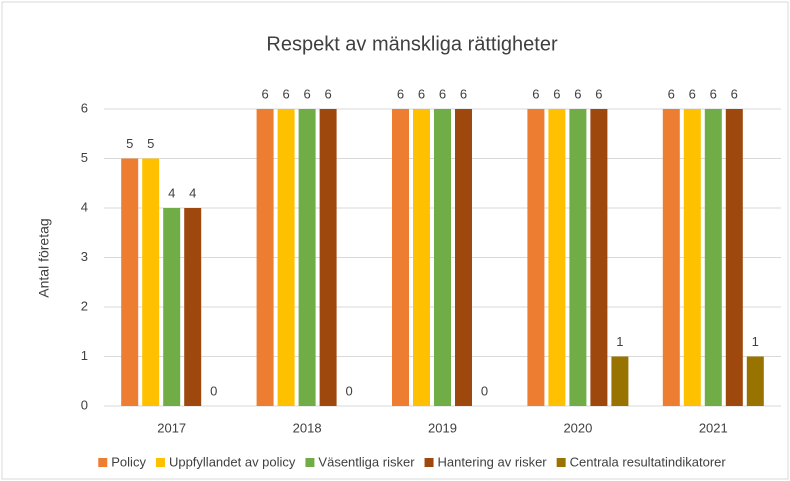 Image resolution: width=790 pixels, height=481 pixels. What do you see at coordinates (412, 44) in the screenshot?
I see `chart-title: Respekt av mänskliga rättigheter` at bounding box center [412, 44].